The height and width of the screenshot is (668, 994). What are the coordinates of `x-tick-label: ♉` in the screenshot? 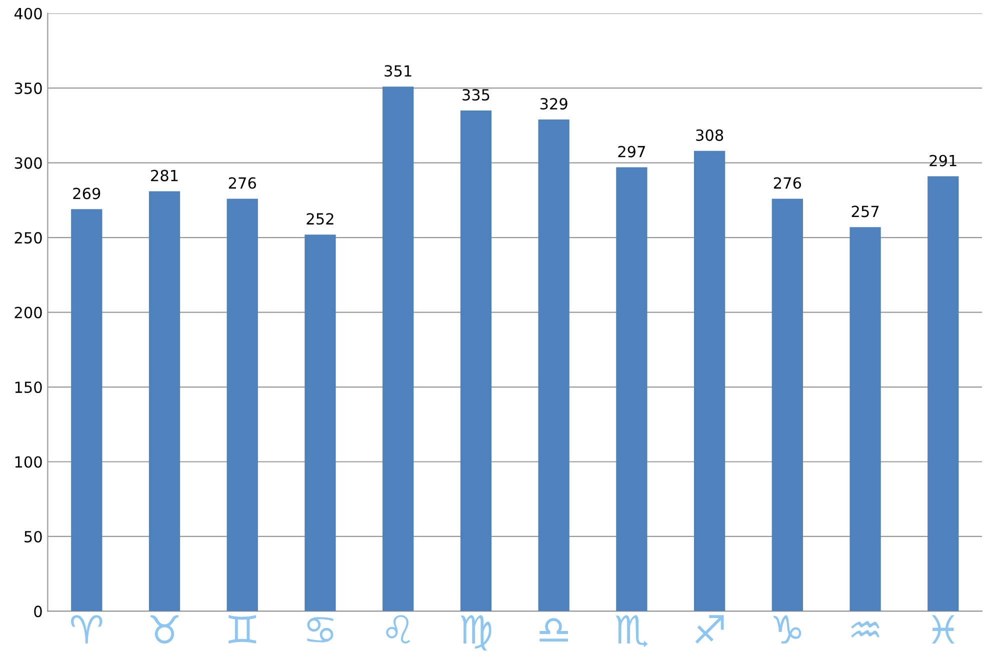 It's located at (164, 629).